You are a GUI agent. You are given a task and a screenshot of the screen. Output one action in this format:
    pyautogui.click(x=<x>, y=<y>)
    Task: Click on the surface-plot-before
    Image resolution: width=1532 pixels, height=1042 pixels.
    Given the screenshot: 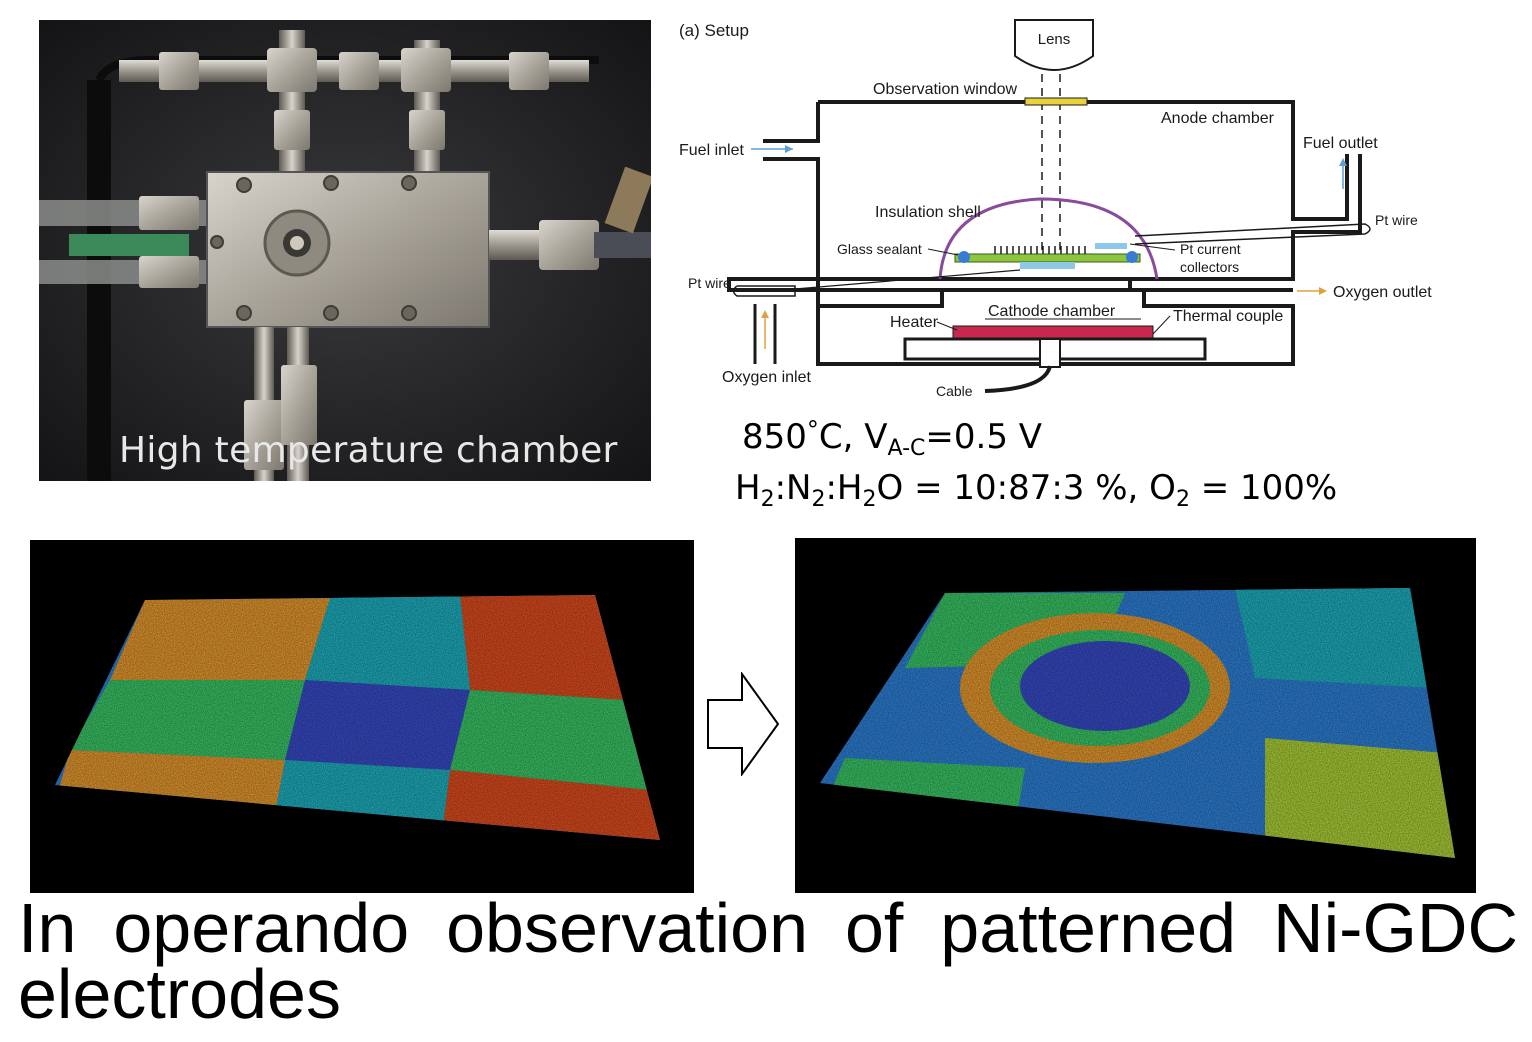 What is the action you would take?
    pyautogui.click(x=362, y=716)
    